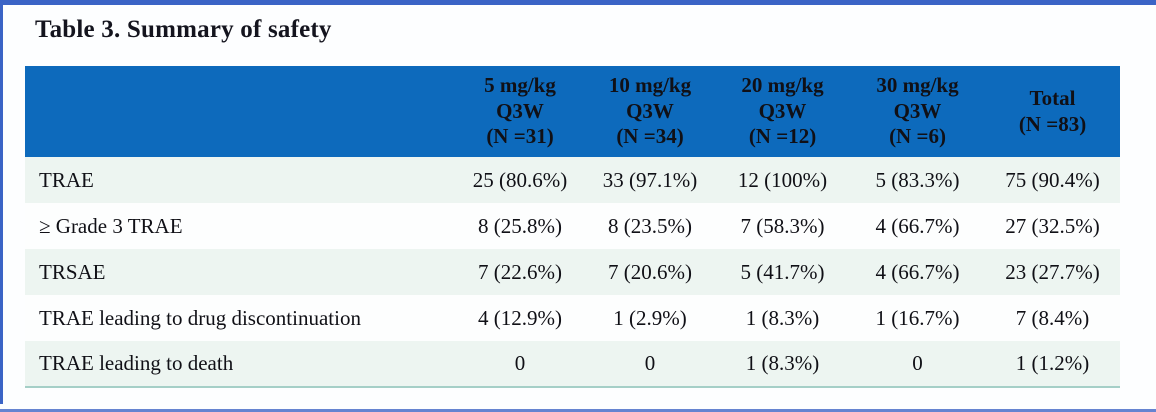 The height and width of the screenshot is (412, 1156). I want to click on header-line: 10 mg/kg, so click(650, 85).